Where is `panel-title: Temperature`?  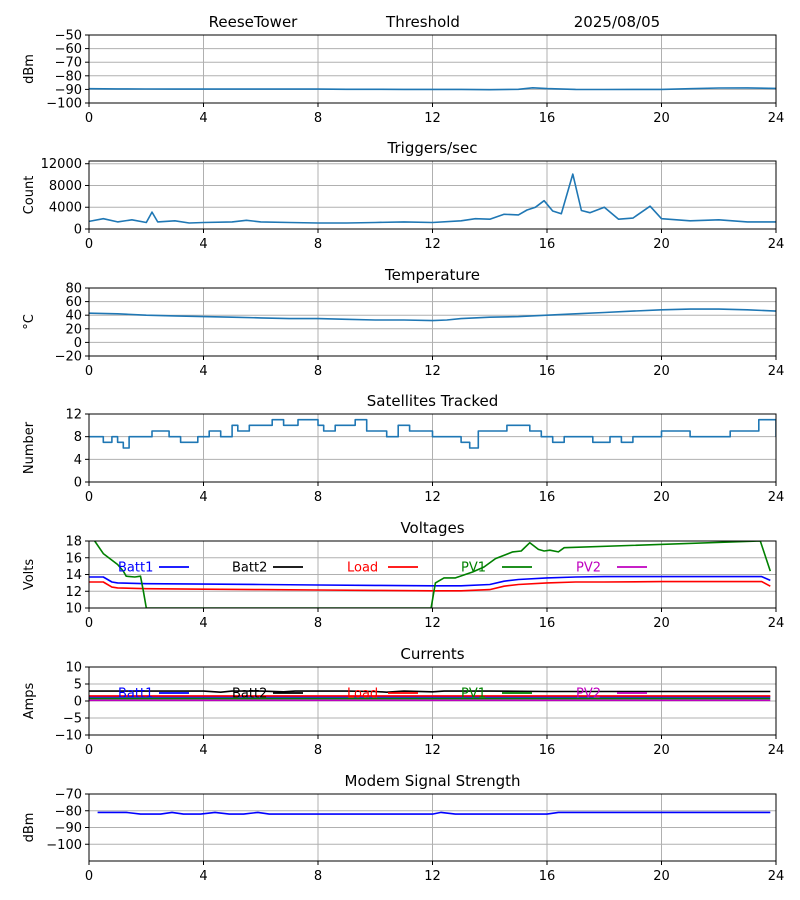
panel-title: Temperature is located at coordinates (432, 275).